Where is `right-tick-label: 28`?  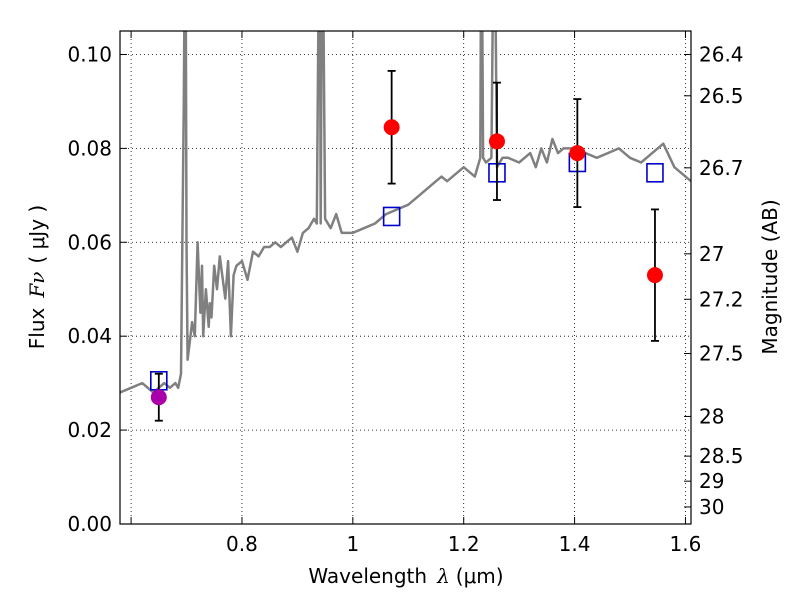 right-tick-label: 28 is located at coordinates (711, 416).